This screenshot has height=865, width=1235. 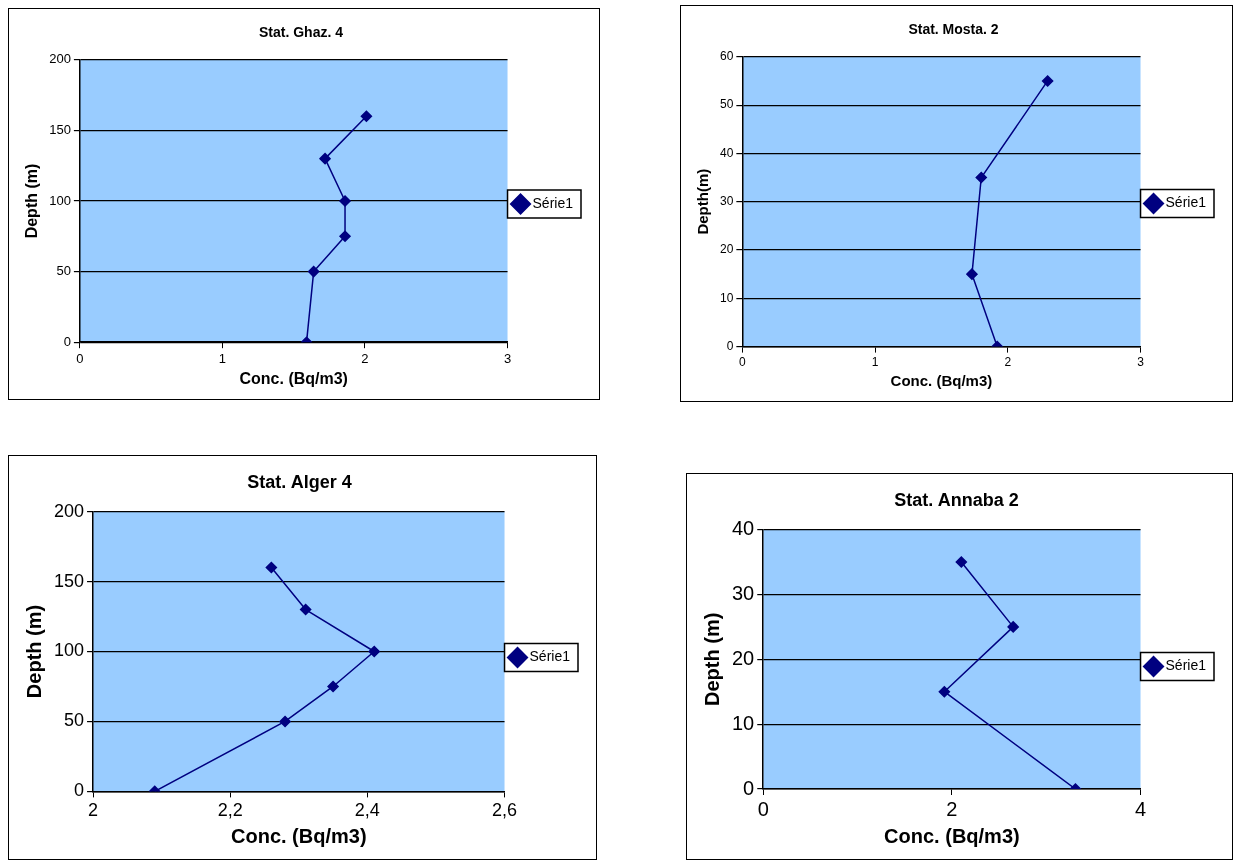 What do you see at coordinates (726, 56) in the screenshot?
I see `y-tick-label: 60` at bounding box center [726, 56].